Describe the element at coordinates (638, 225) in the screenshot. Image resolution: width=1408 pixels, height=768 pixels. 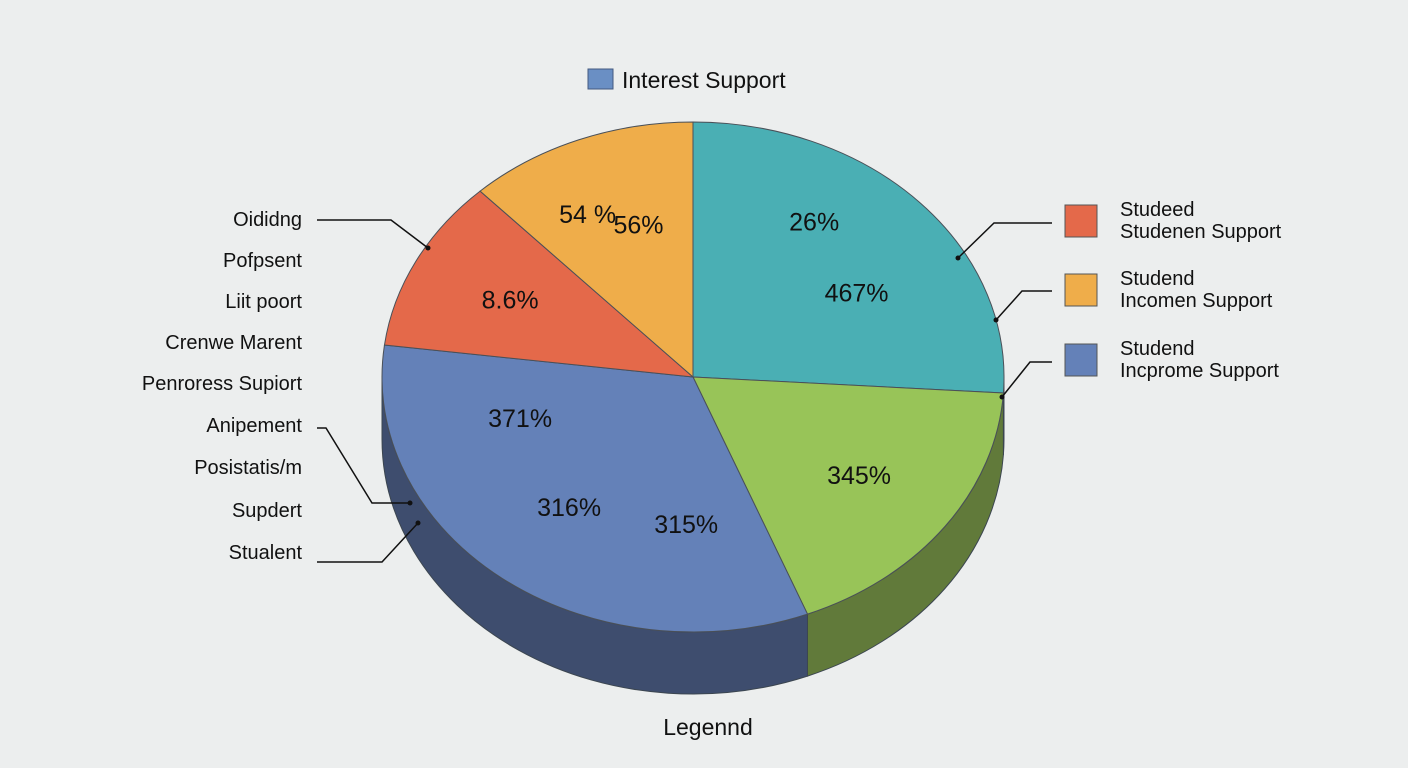
I see `slice-label: 56%` at that location.